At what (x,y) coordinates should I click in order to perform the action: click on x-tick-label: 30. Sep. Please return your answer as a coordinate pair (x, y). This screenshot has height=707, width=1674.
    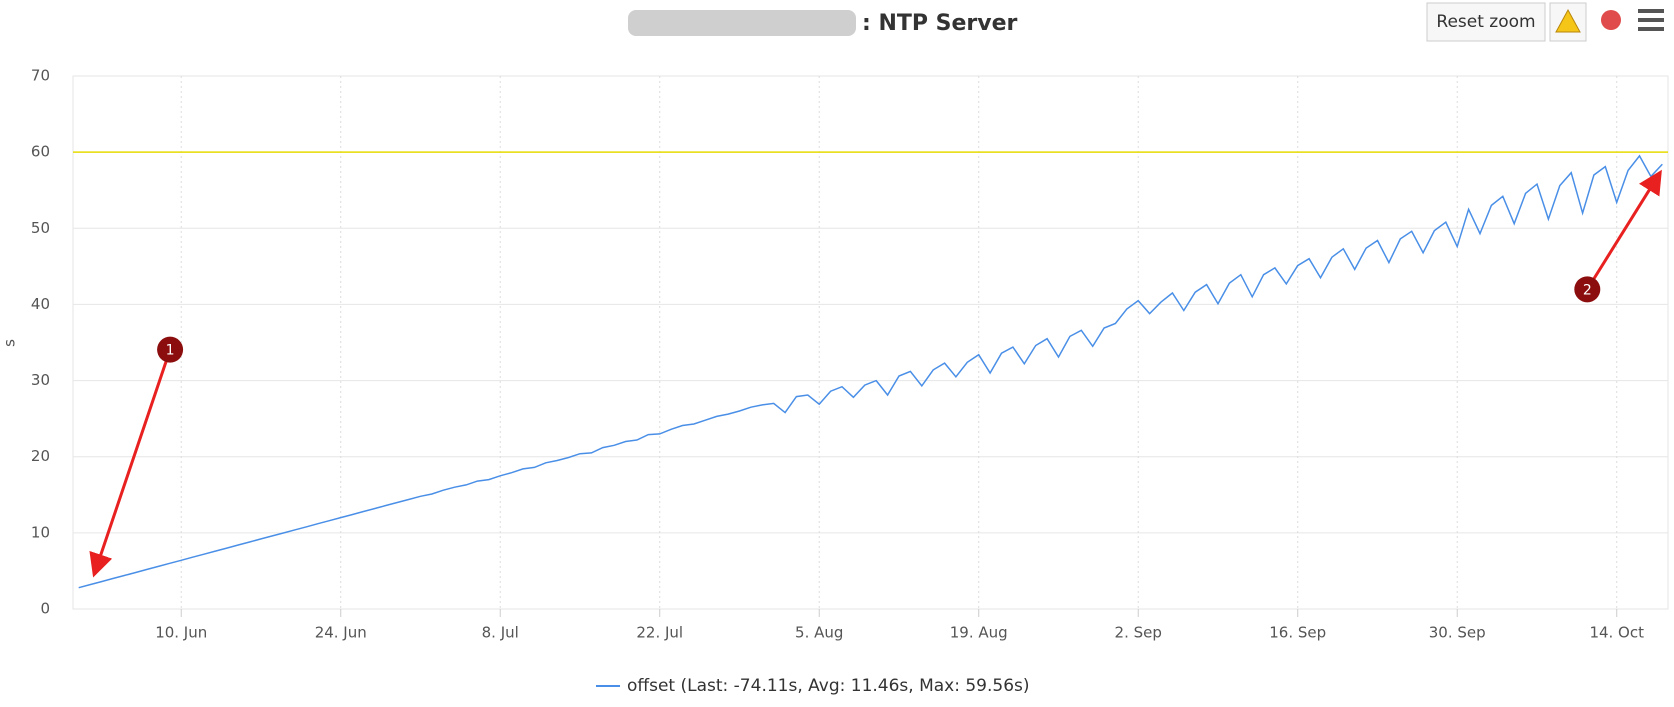
    Looking at the image, I should click on (1457, 633).